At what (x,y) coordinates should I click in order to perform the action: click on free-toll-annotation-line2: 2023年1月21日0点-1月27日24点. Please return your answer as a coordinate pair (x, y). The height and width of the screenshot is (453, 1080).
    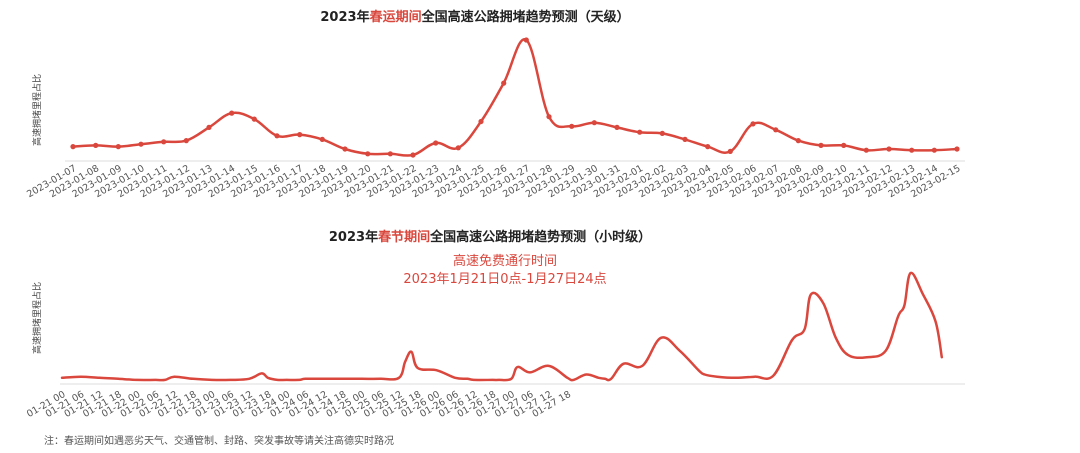
    Looking at the image, I should click on (504, 279).